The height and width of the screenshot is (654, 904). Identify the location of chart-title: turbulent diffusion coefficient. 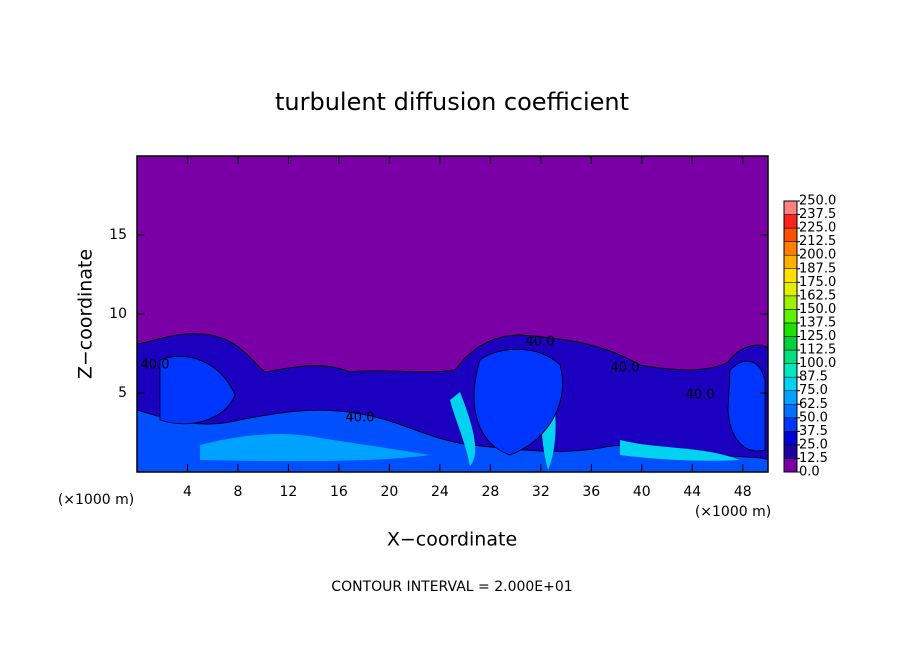
(452, 102).